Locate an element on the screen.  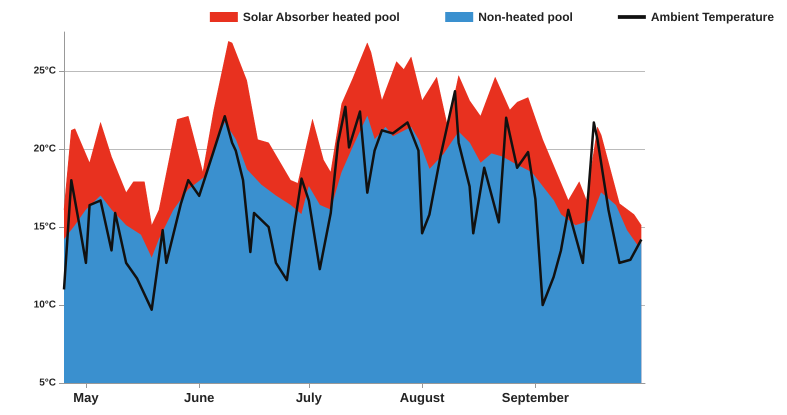
y-tick-label: 20°C is located at coordinates (45, 149).